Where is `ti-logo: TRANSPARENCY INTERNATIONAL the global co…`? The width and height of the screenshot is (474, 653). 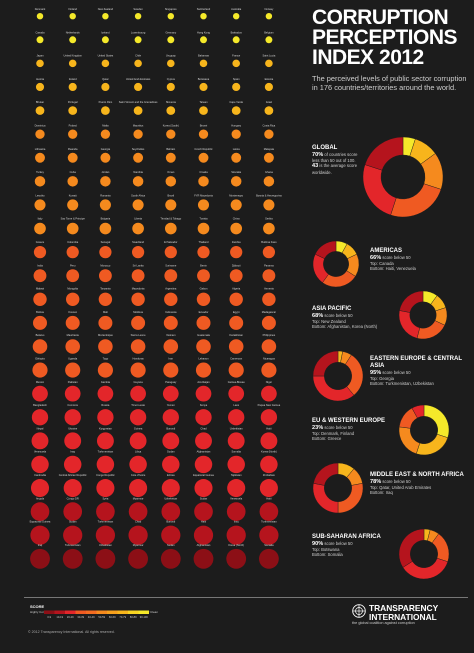
ti-logo: TRANSPARENCY INTERNATIONAL the global co… is located at coordinates (411, 614).